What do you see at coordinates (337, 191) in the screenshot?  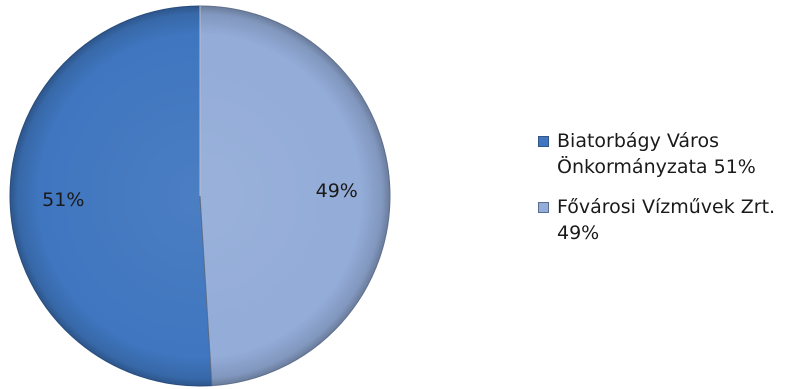 I see `data-label-fovarosi-vizmuvek: 49%` at bounding box center [337, 191].